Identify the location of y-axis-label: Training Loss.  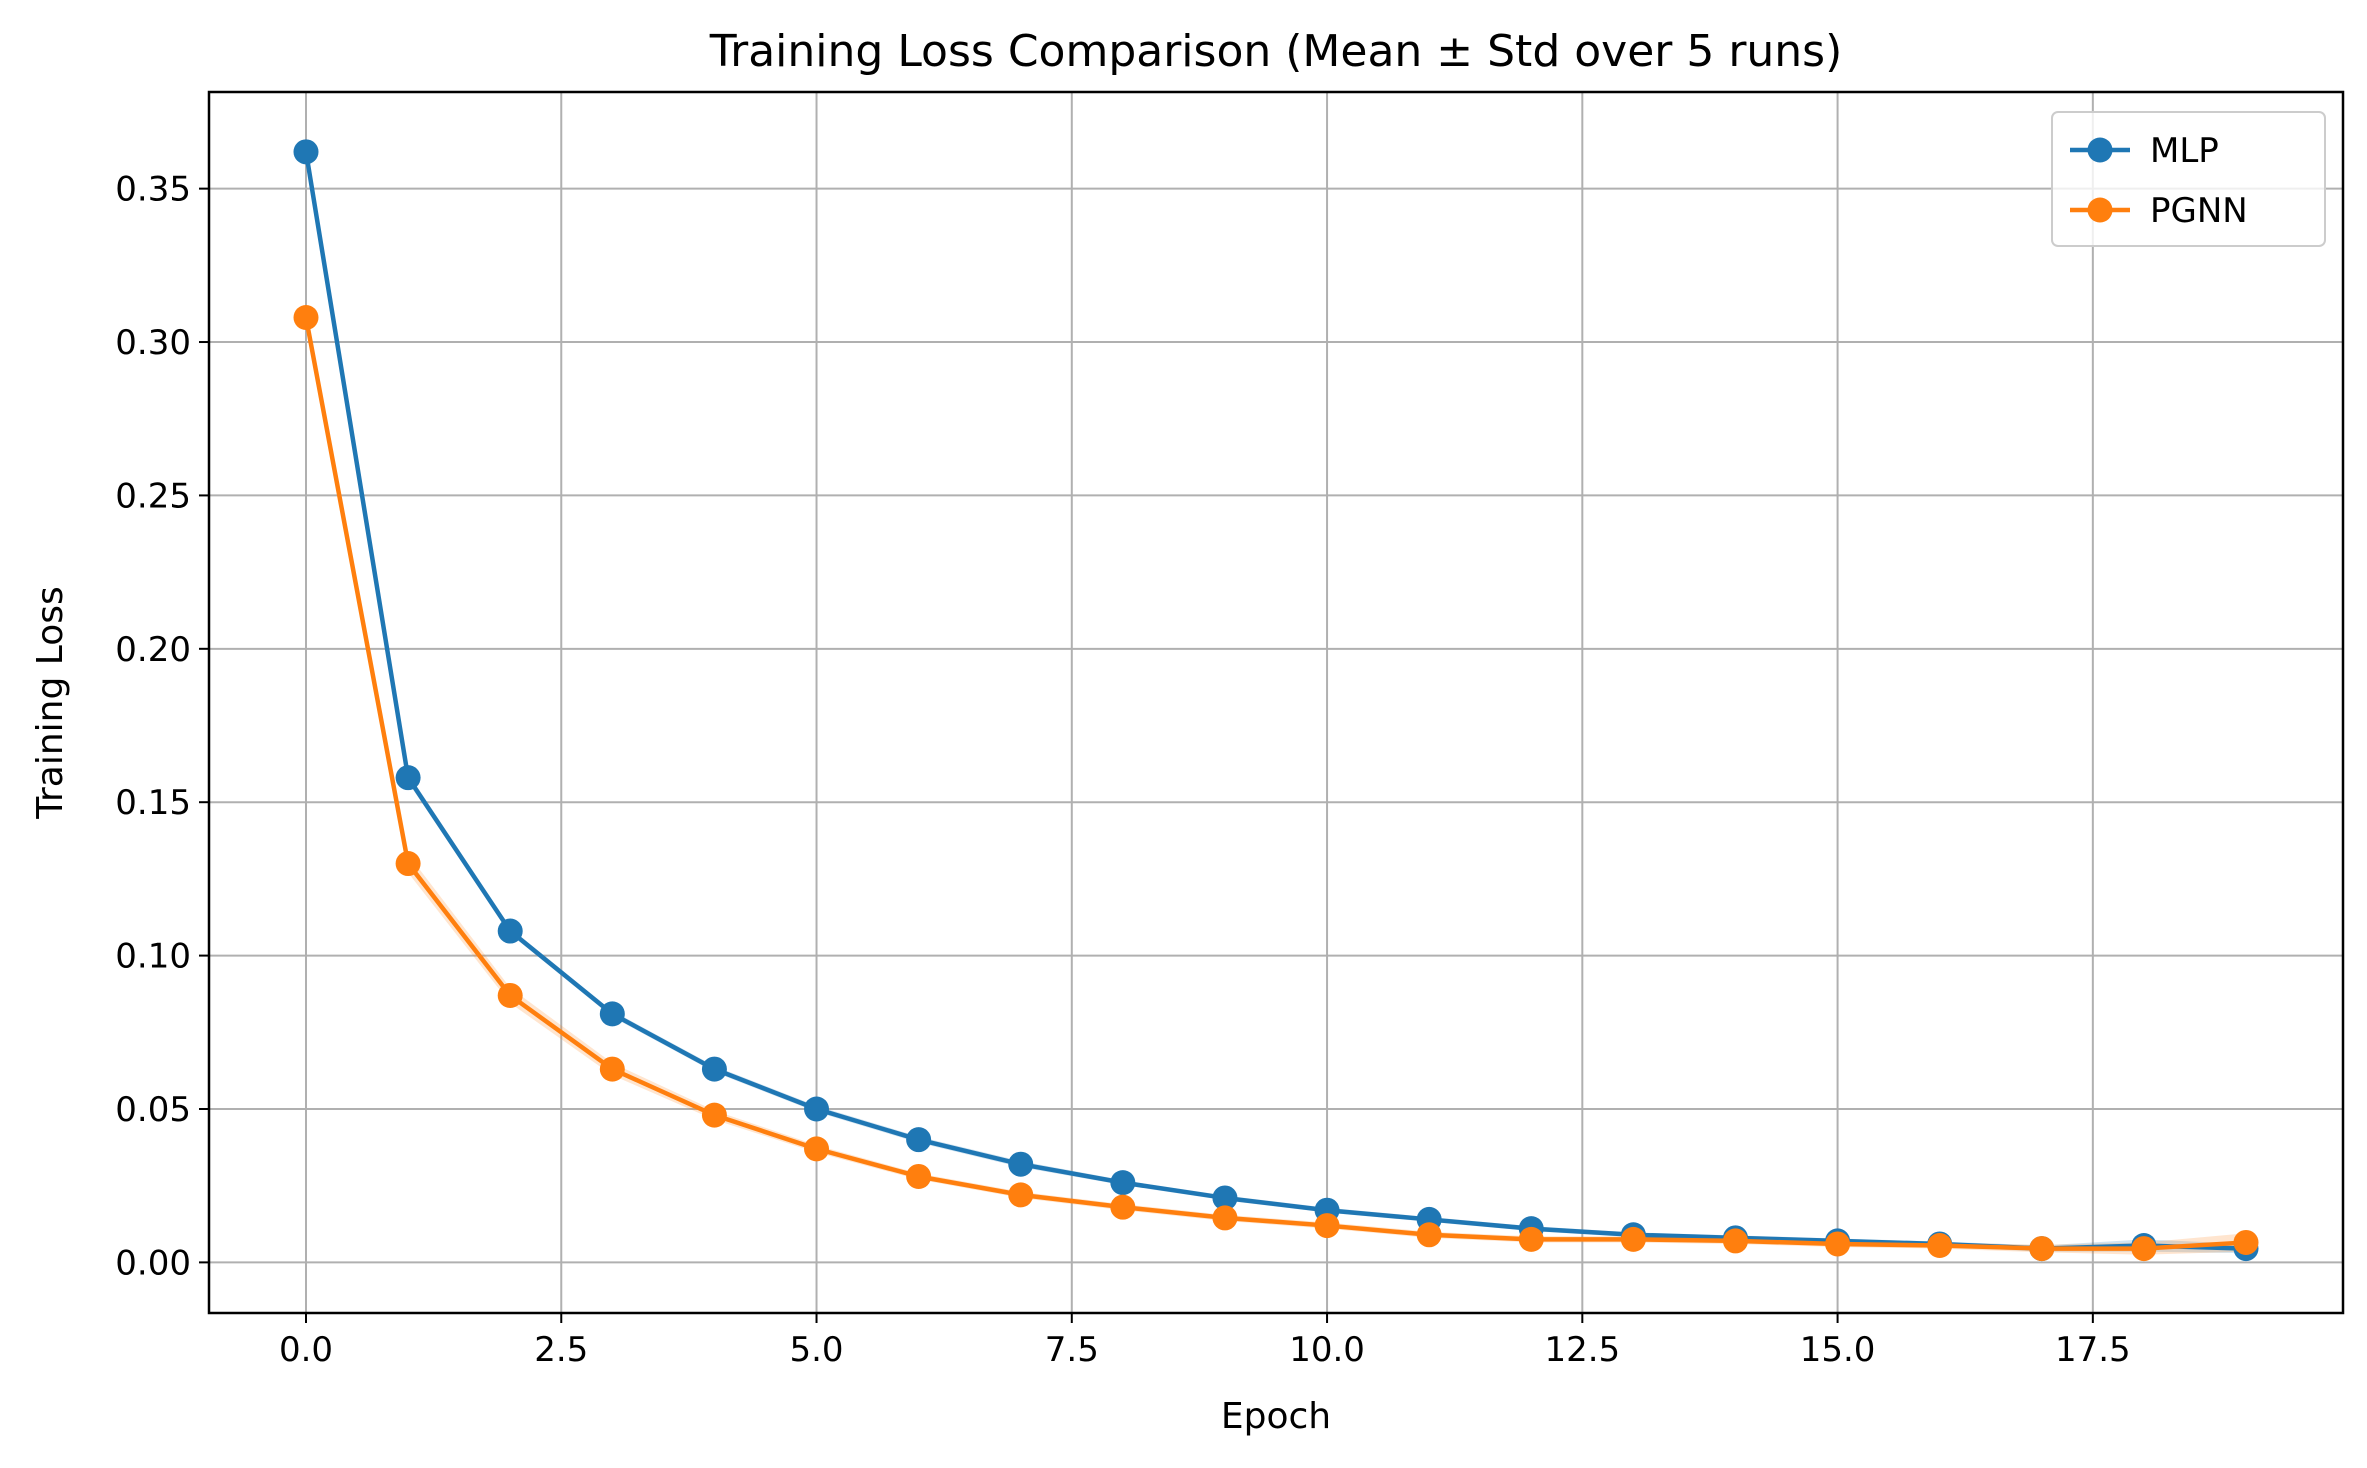
(50, 702).